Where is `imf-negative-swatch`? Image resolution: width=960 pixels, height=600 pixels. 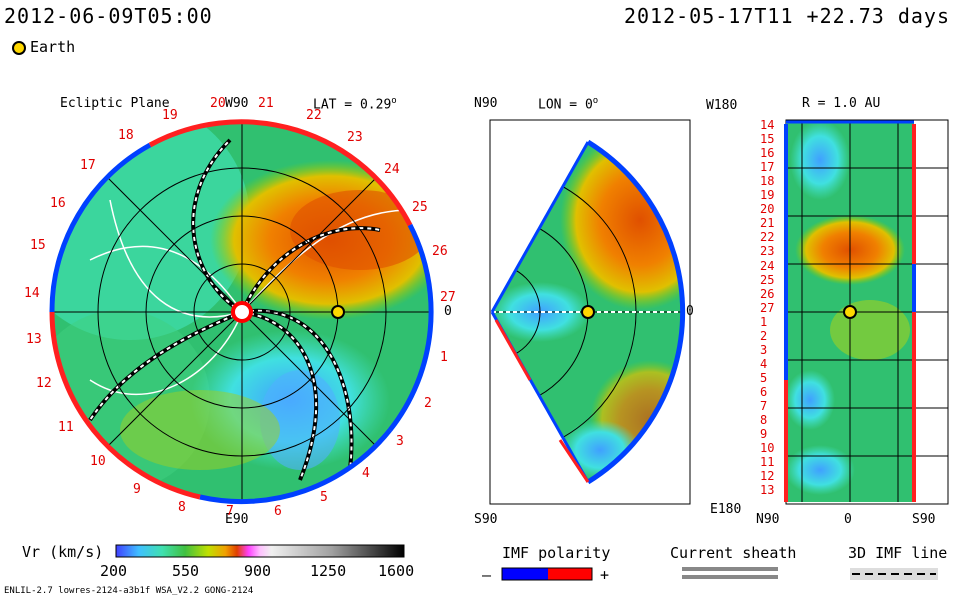 imf-negative-swatch is located at coordinates (525, 574).